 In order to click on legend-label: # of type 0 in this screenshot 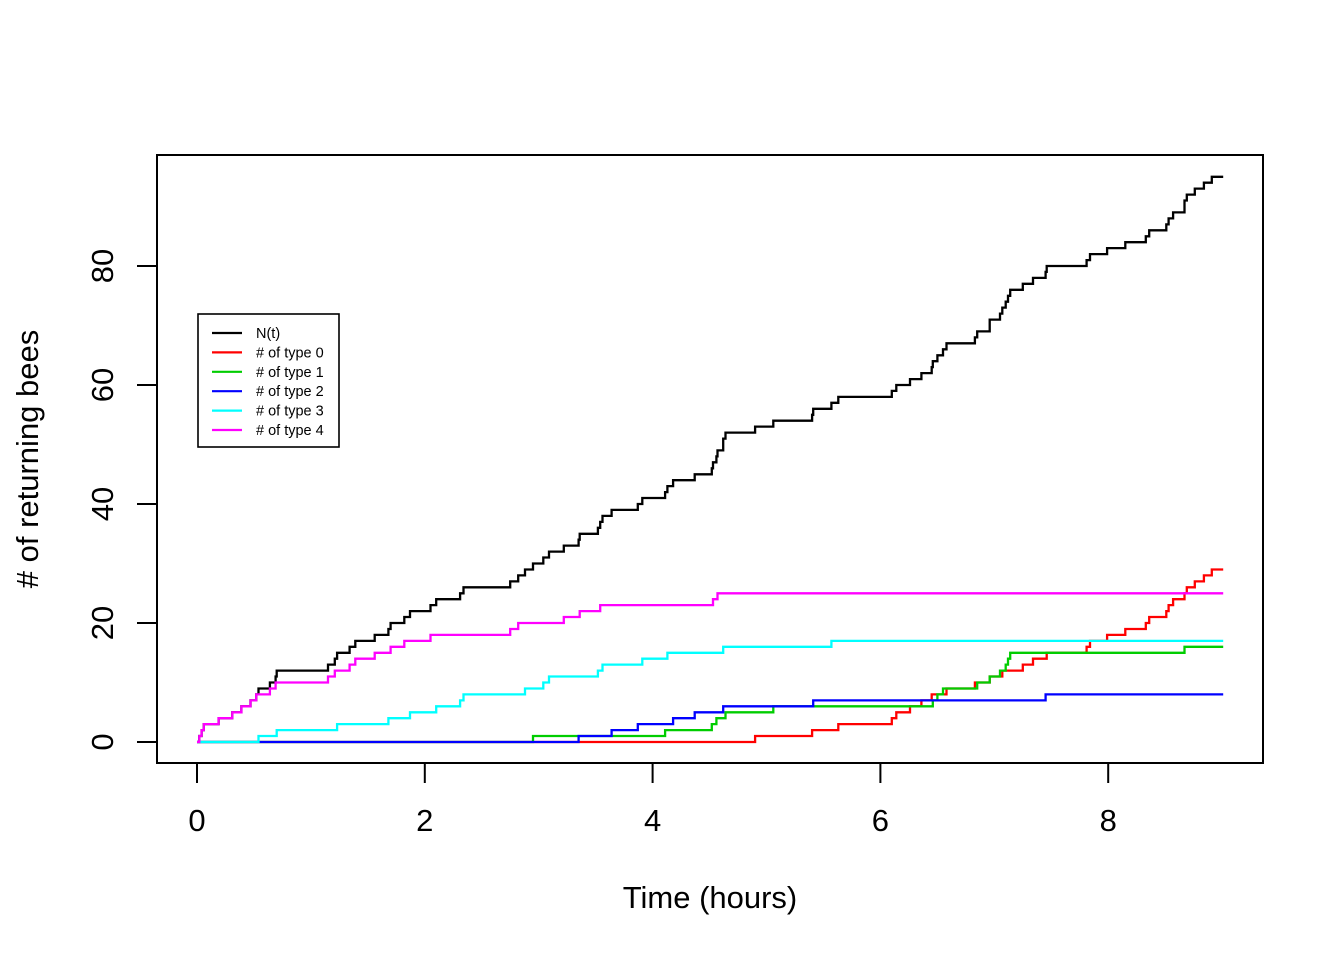, I will do `click(290, 353)`.